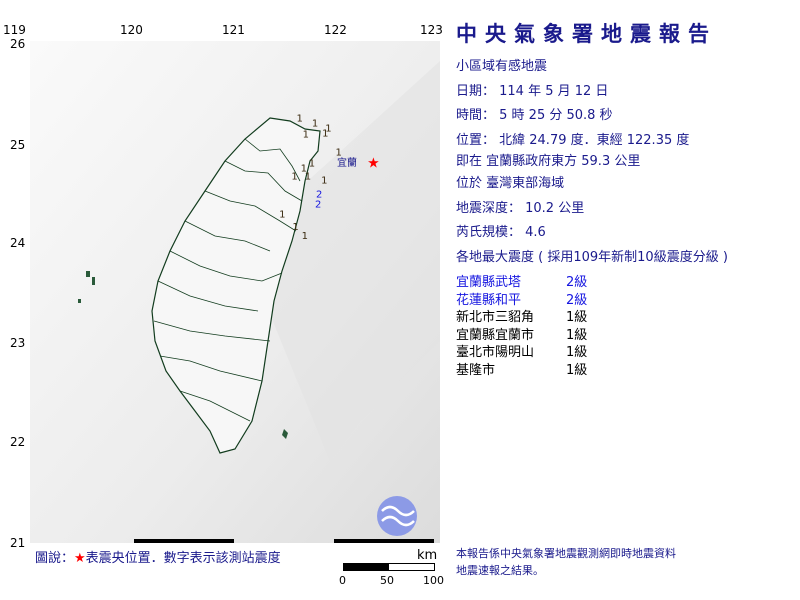 The width and height of the screenshot is (800, 600). What do you see at coordinates (397, 516) in the screenshot?
I see `cwa-logo-icon` at bounding box center [397, 516].